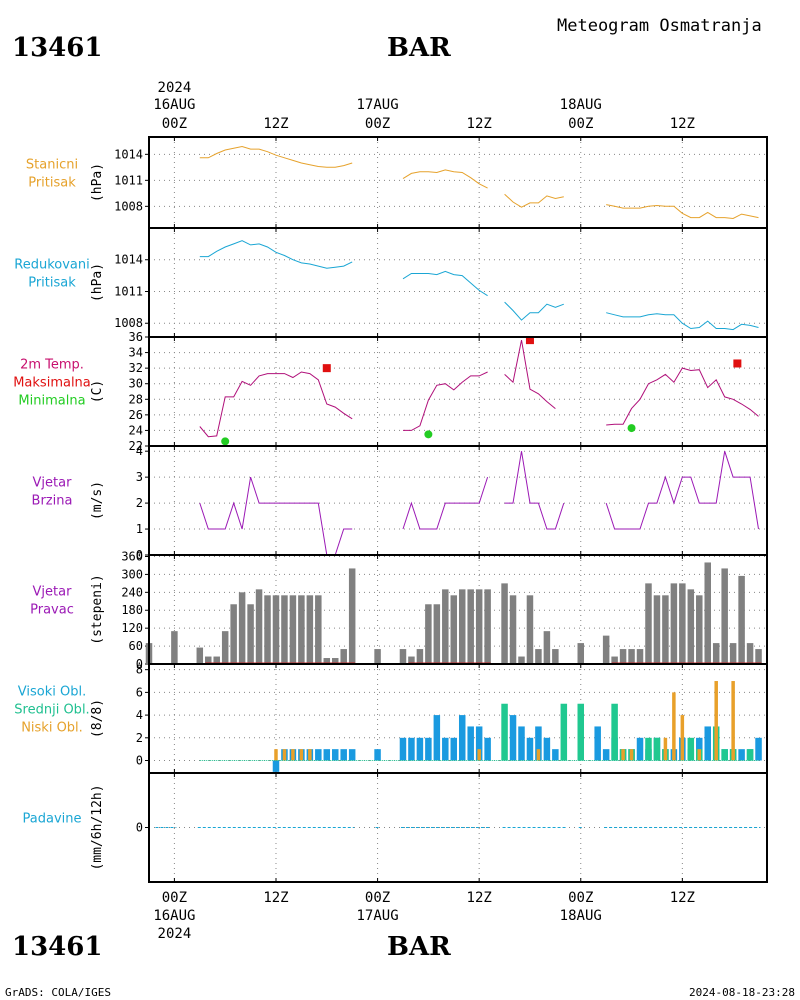 The width and height of the screenshot is (800, 1000). I want to click on panel-label: Padavine, so click(52, 819).